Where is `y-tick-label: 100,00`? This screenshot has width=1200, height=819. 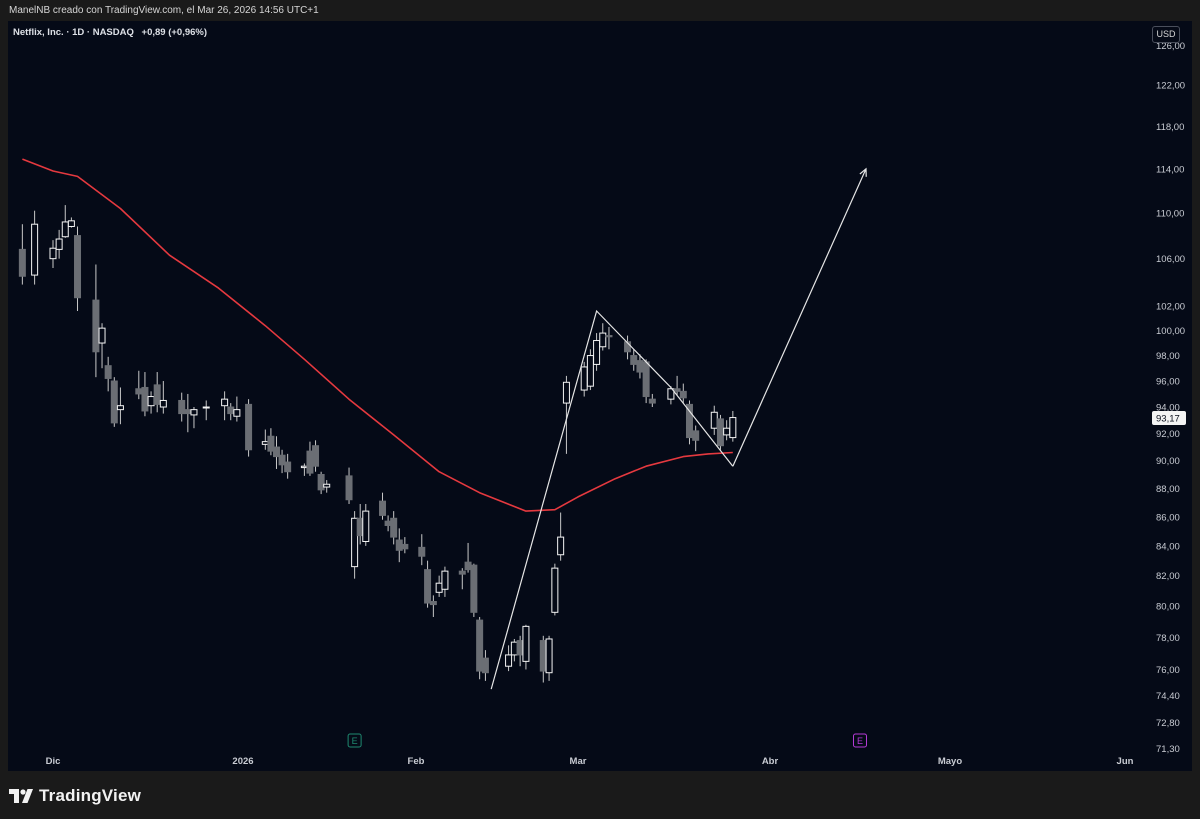 y-tick-label: 100,00 is located at coordinates (1170, 331).